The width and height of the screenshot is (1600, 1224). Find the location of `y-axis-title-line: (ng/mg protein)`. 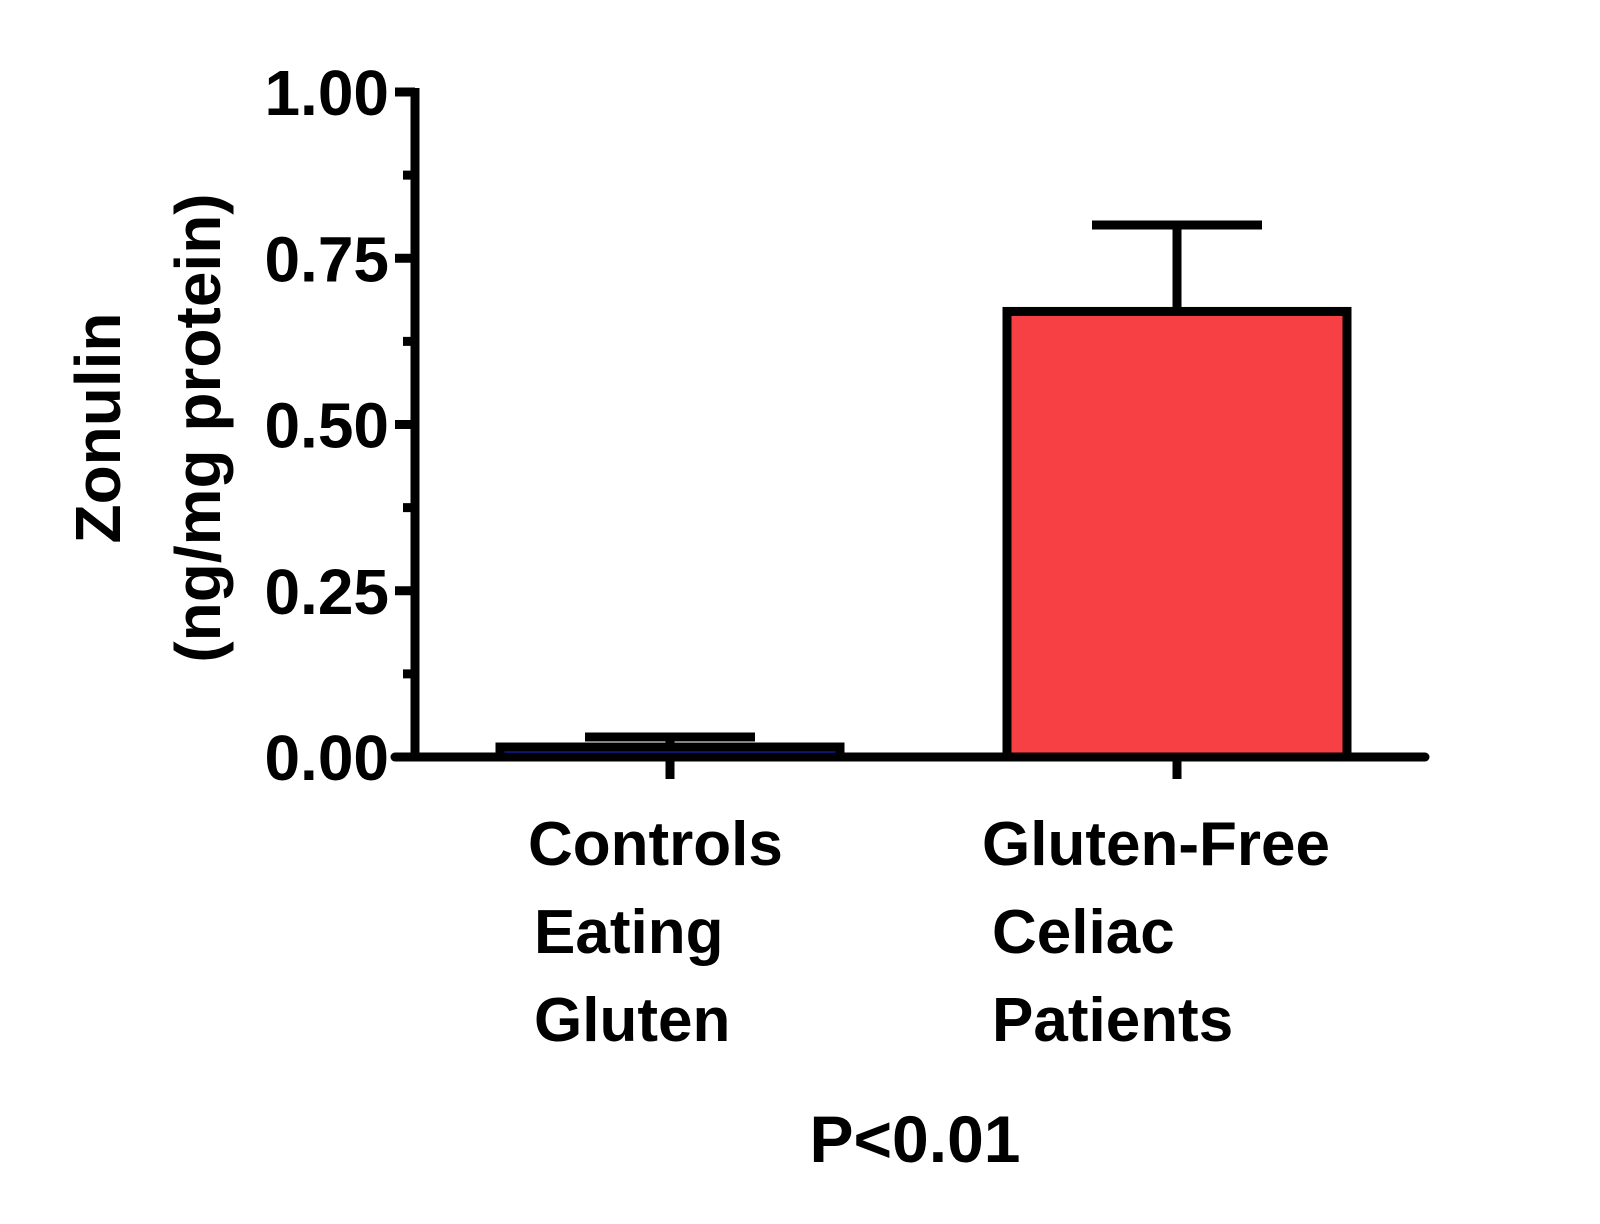

y-axis-title-line: (ng/mg protein) is located at coordinates (198, 427).